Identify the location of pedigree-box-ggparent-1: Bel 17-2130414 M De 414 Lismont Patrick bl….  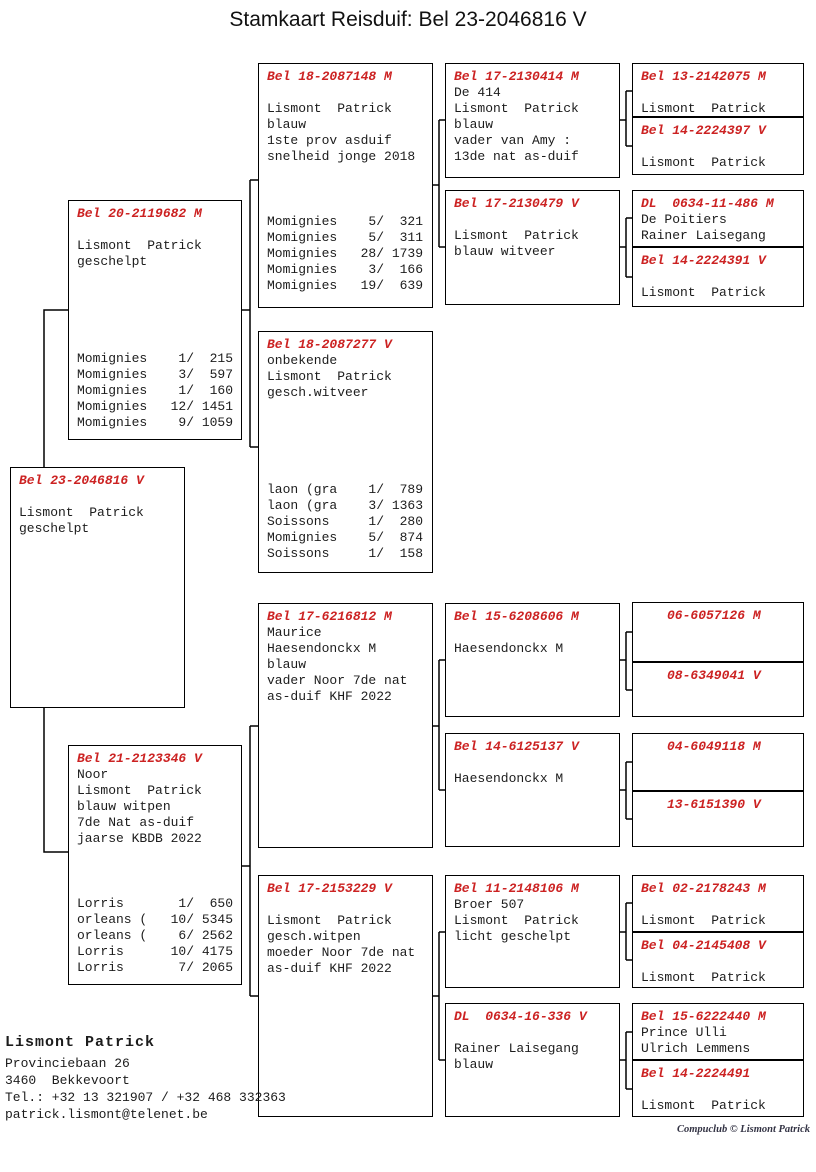
(532, 120).